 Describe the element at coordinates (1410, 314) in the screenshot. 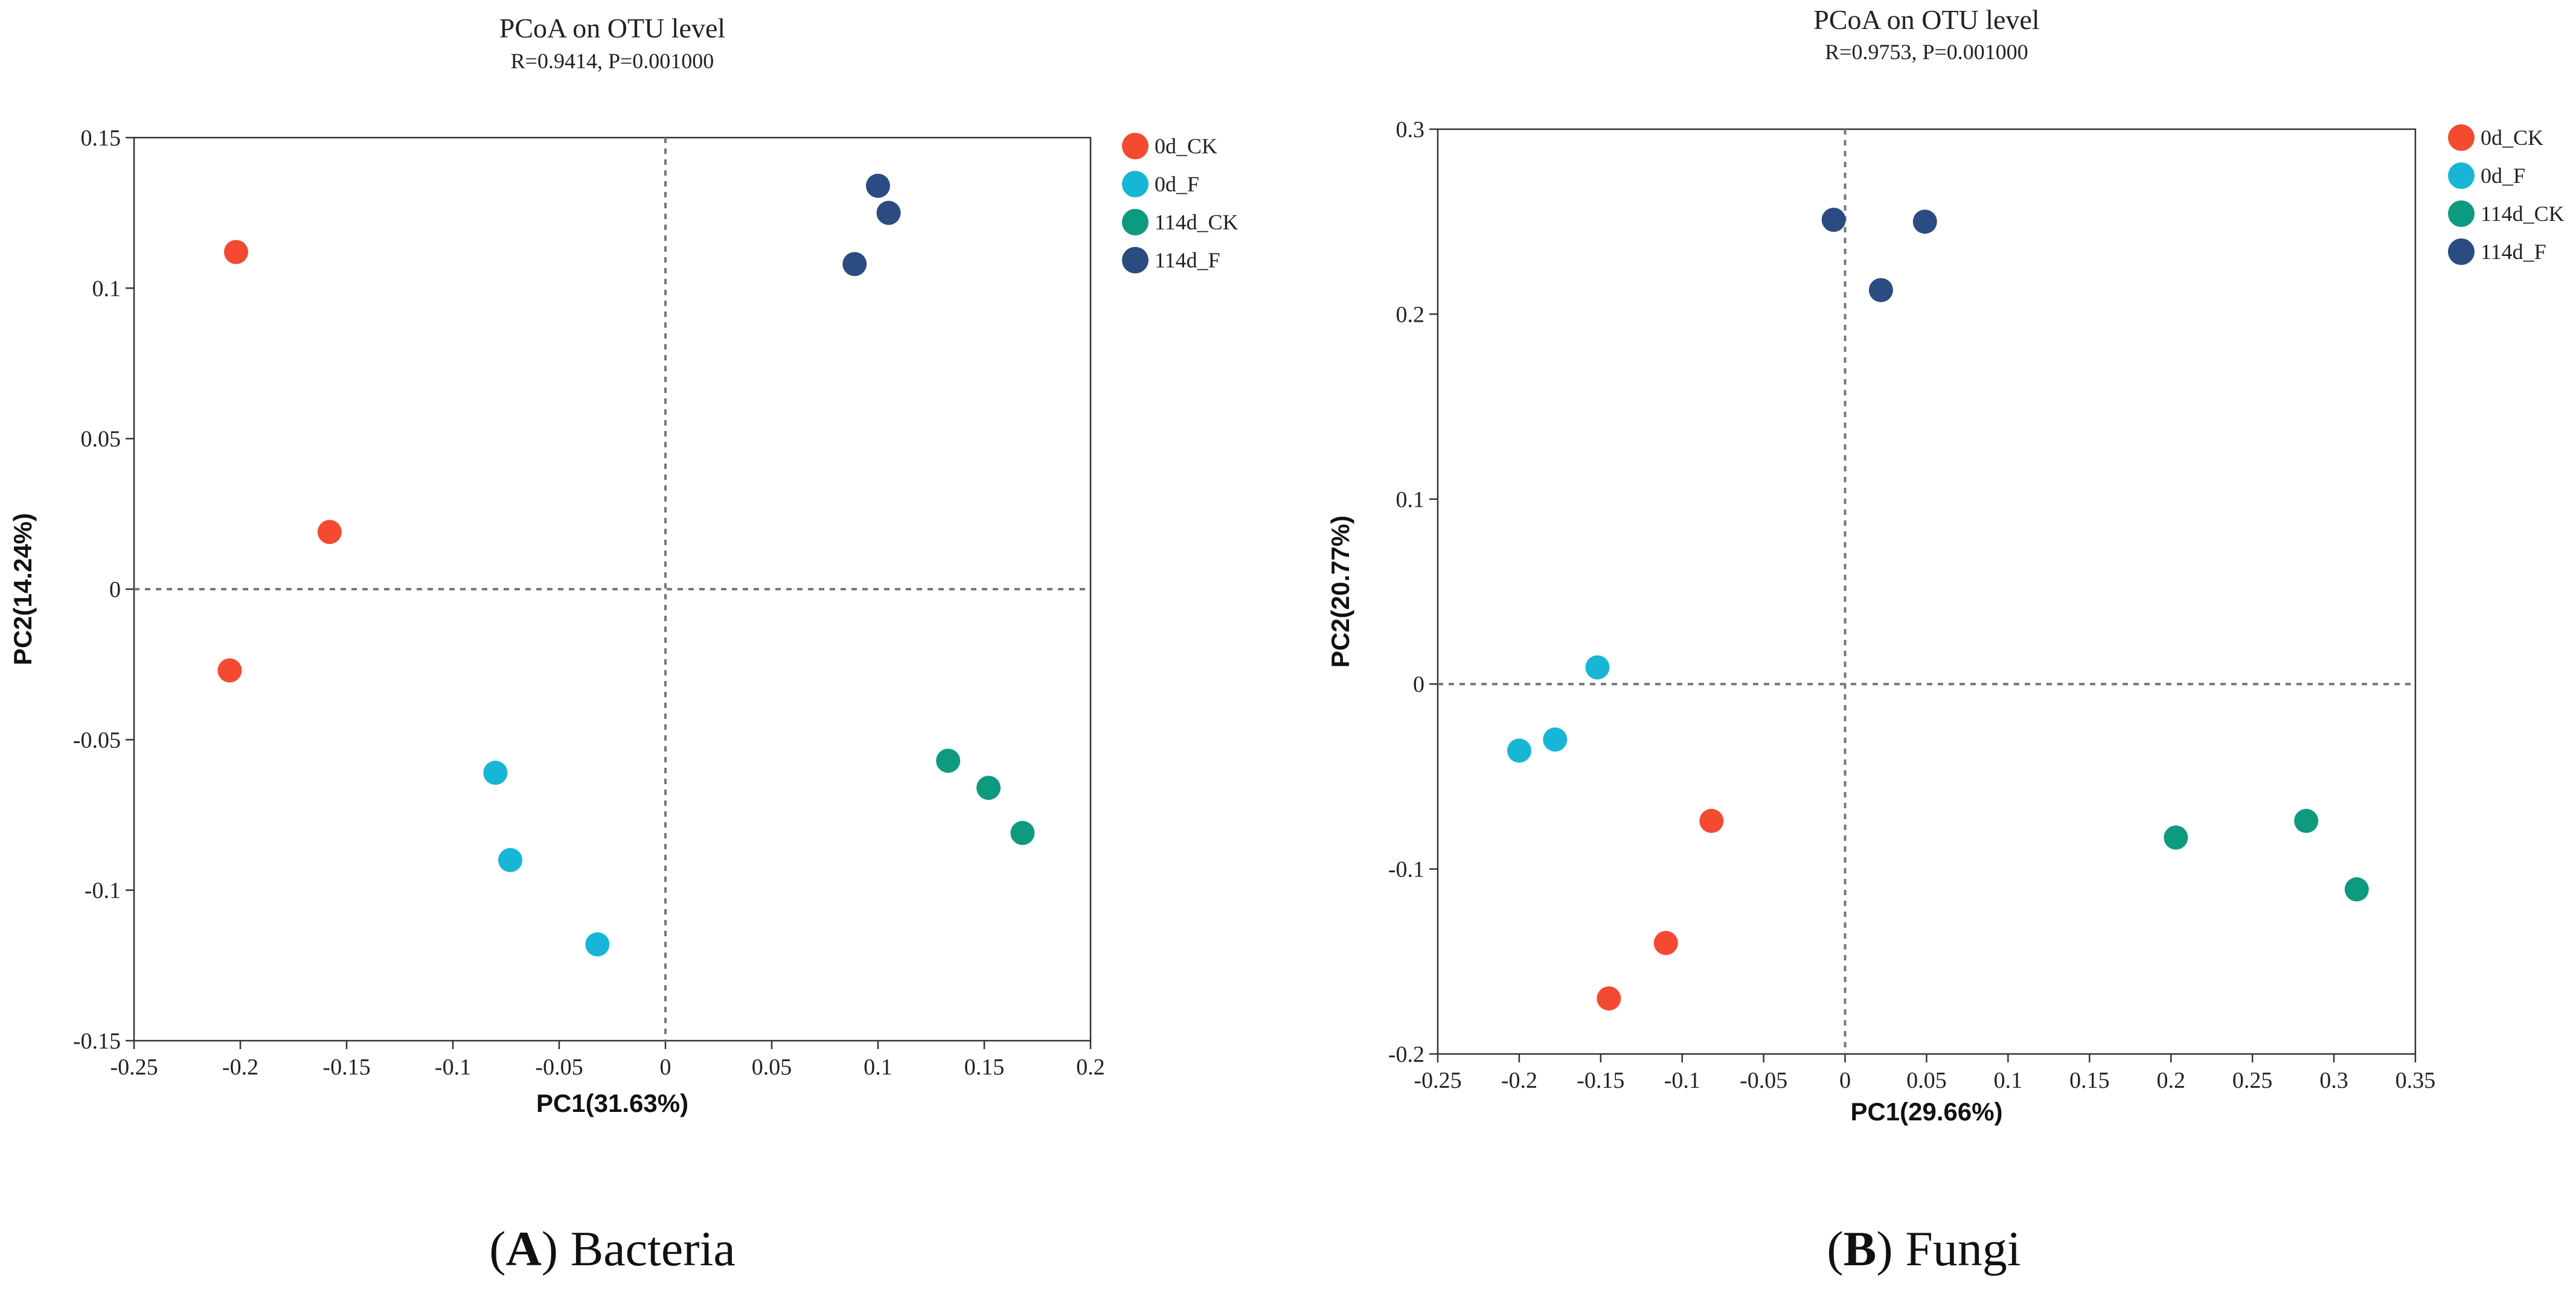

I see `y-tick-label: 0.2` at that location.